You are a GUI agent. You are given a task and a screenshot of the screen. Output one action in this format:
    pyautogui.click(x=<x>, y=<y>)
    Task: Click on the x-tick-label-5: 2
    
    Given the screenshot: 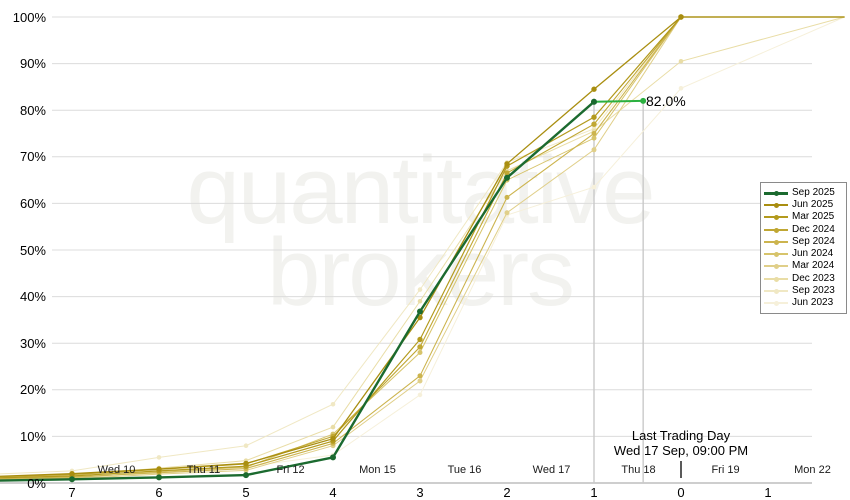 What is the action you would take?
    pyautogui.click(x=507, y=492)
    